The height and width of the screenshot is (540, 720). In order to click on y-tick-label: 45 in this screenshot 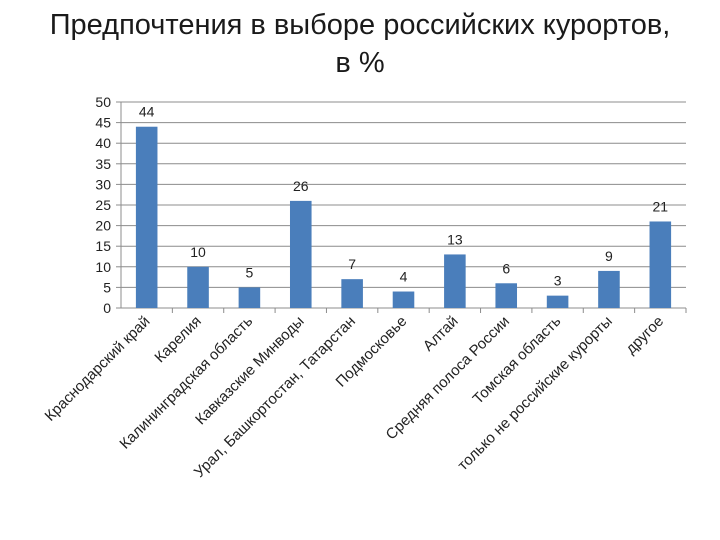, I will do `click(103, 123)`.